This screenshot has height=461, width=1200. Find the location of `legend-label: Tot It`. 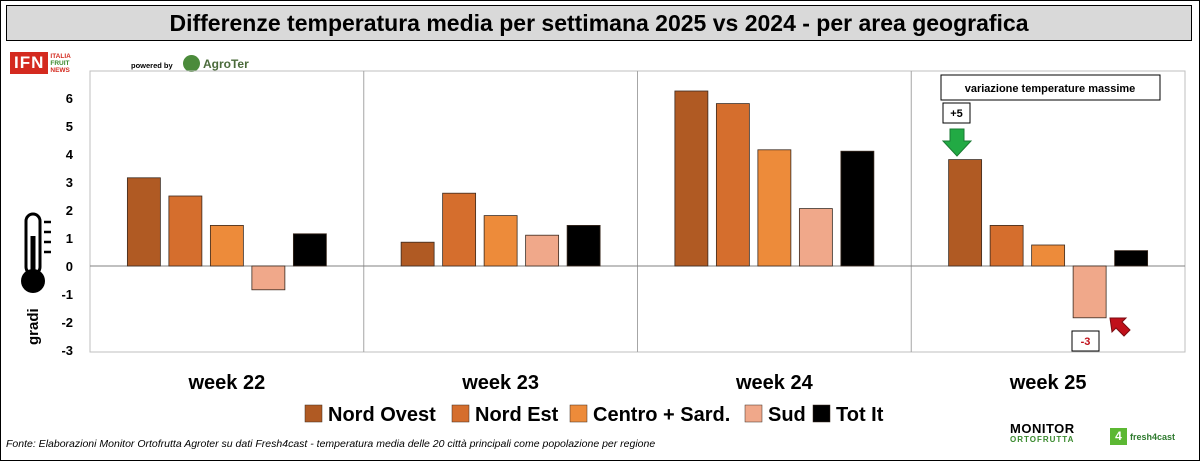

legend-label: Tot It is located at coordinates (860, 415).